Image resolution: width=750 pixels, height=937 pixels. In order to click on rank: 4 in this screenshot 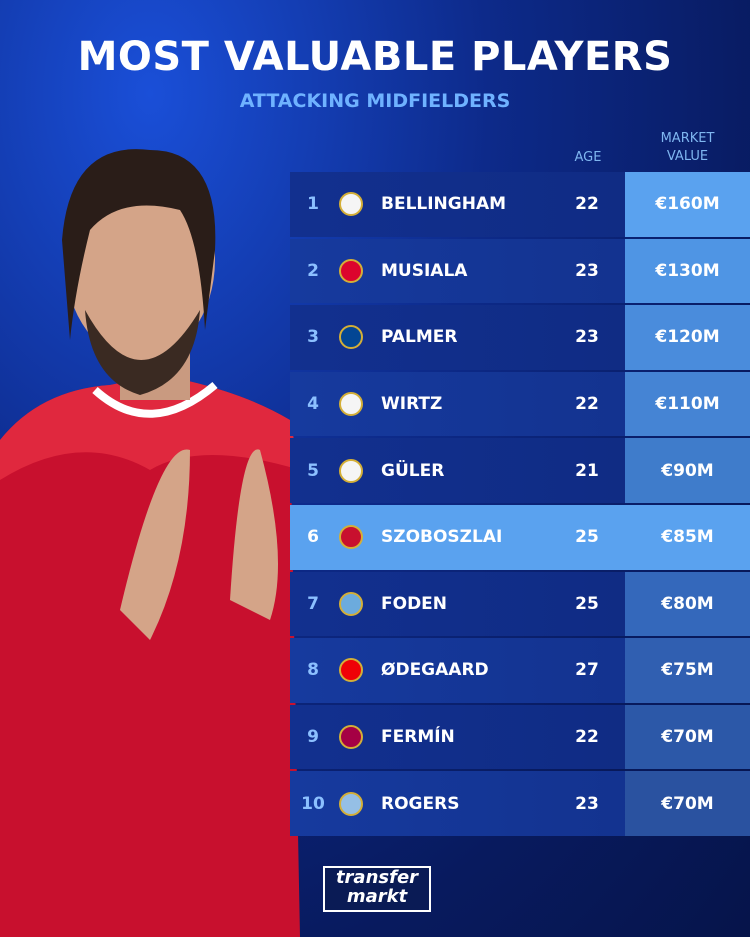, I will do `click(313, 404)`.